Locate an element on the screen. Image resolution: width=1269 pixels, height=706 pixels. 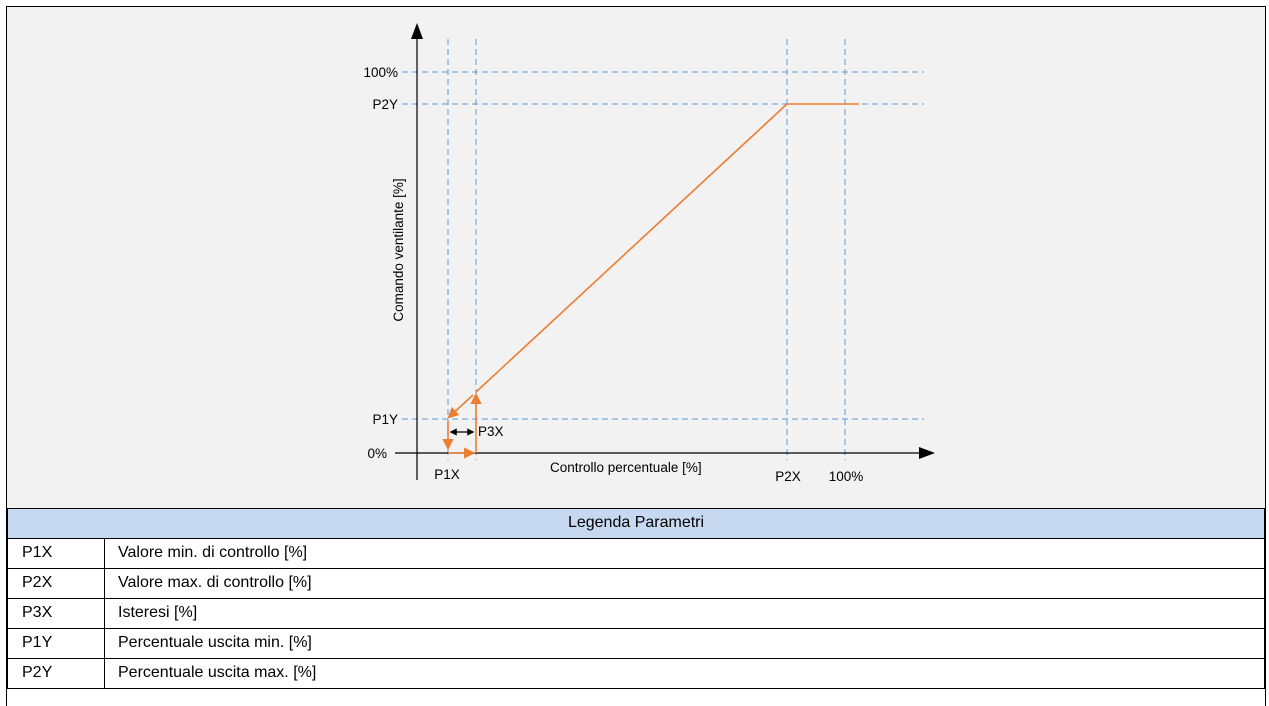
curve-decreasing-ramp-arrow is located at coordinates (460, 406).